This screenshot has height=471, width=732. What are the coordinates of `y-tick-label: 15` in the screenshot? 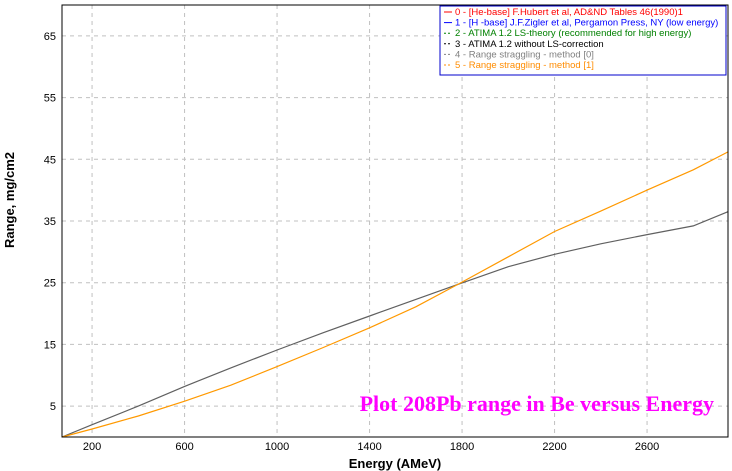 It's located at (50, 345).